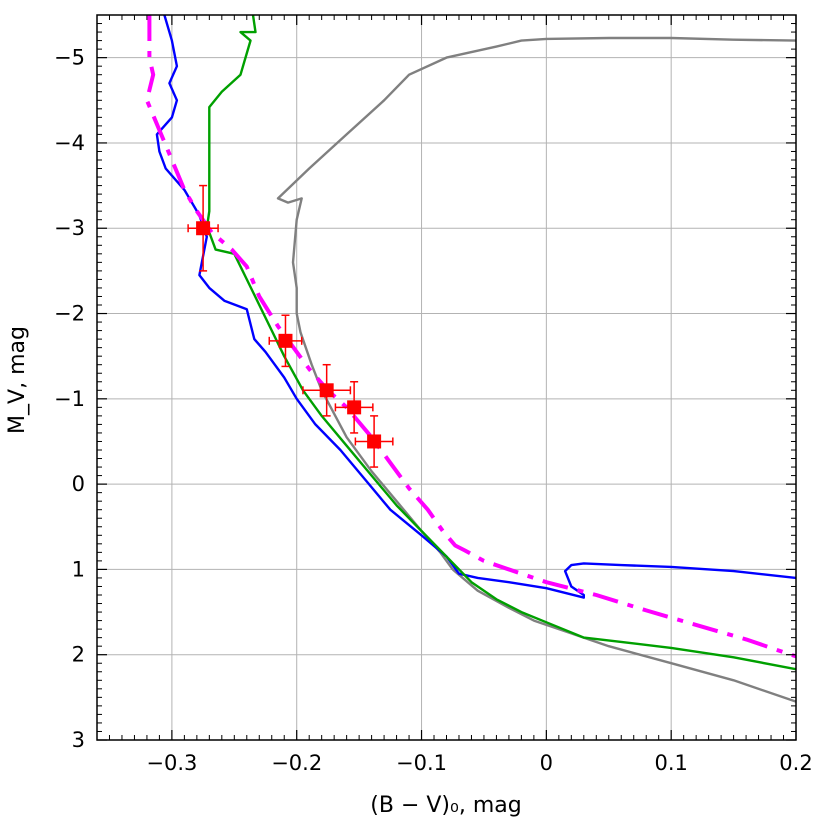 The width and height of the screenshot is (830, 825). Describe the element at coordinates (546, 763) in the screenshot. I see `x-tick-label: 0` at that location.